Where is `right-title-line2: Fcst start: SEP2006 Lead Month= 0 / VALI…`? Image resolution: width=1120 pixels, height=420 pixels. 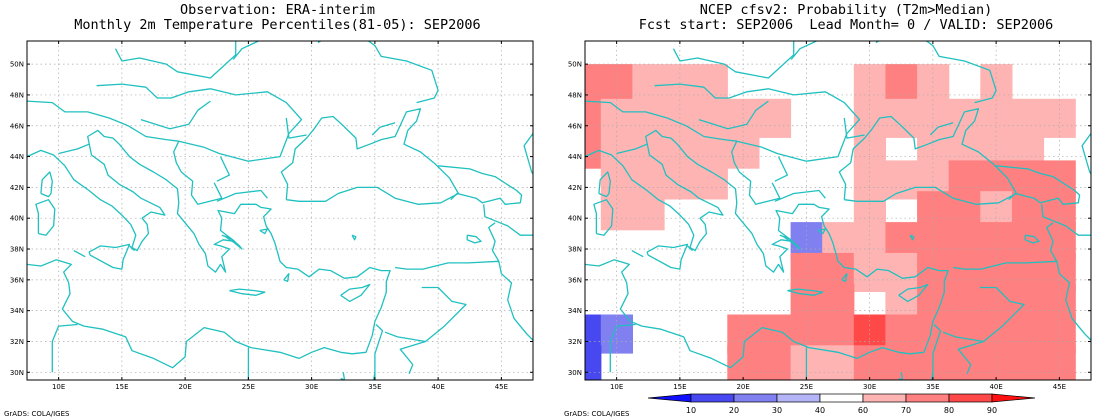
right-title-line2: Fcst start: SEP2006 Lead Month= 0 / VALI… is located at coordinates (846, 25).